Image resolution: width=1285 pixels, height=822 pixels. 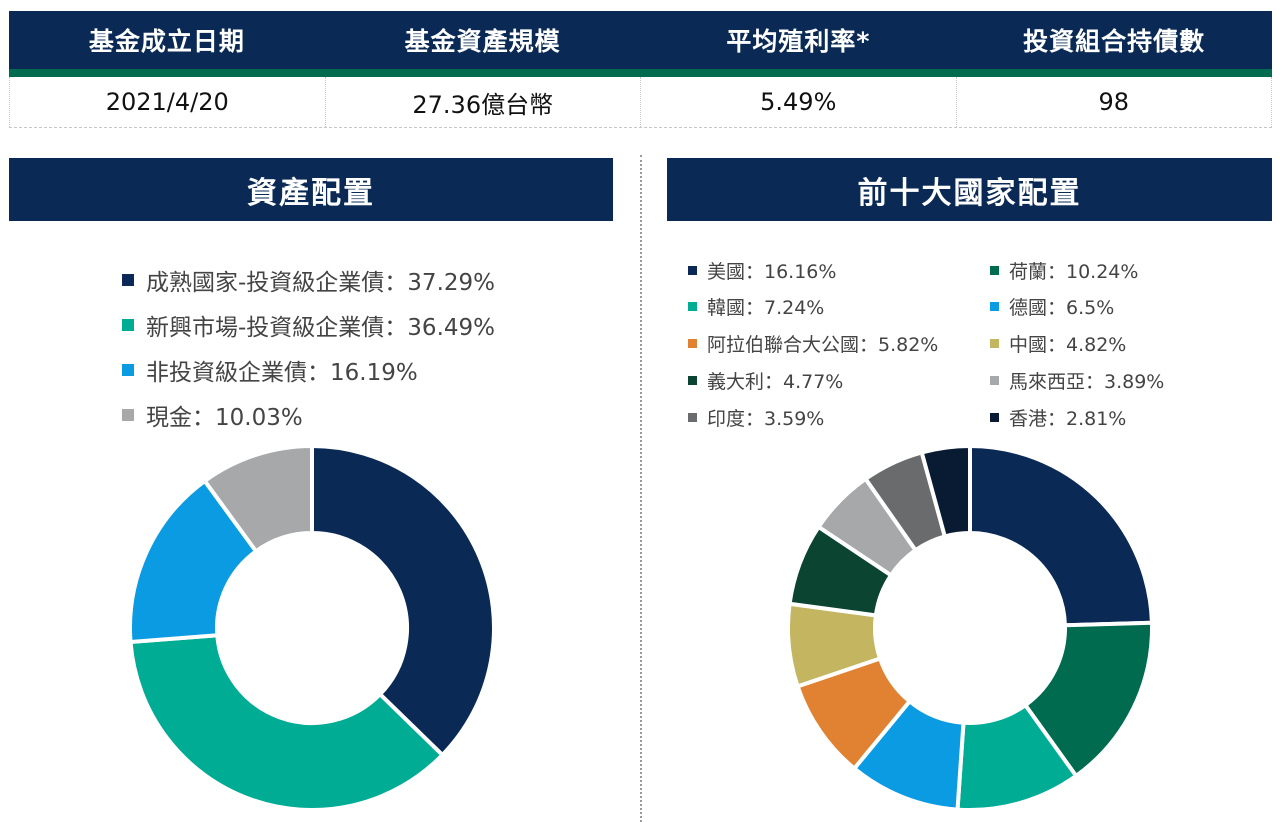 I want to click on legend-item: 義大利：4.77%, so click(x=765, y=380).